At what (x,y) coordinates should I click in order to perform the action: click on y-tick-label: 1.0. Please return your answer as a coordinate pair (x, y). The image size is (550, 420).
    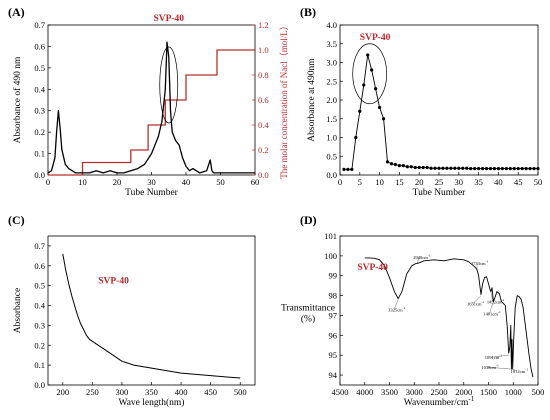
    Looking at the image, I should click on (331, 138).